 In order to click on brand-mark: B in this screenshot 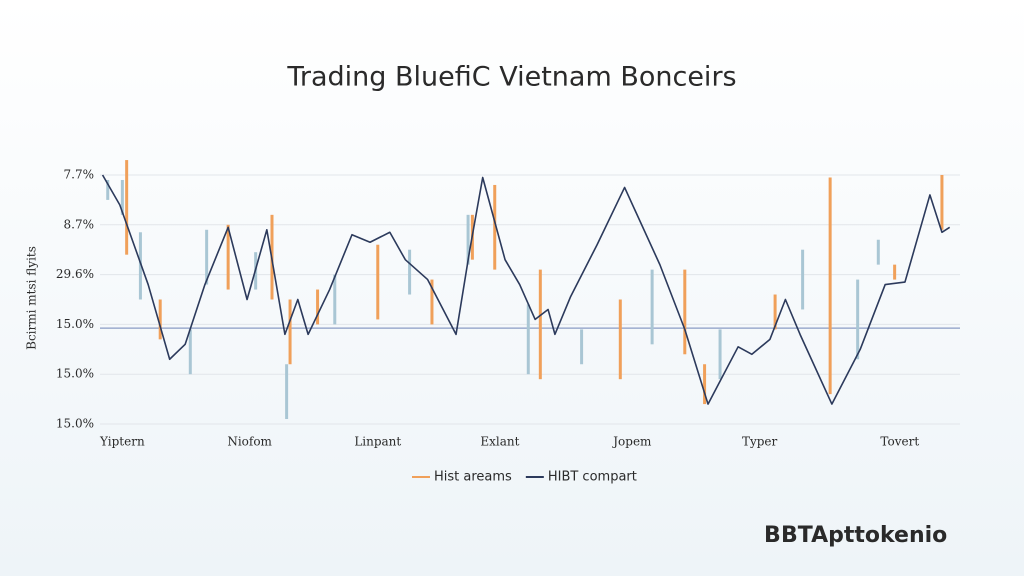, I will do `click(772, 535)`.